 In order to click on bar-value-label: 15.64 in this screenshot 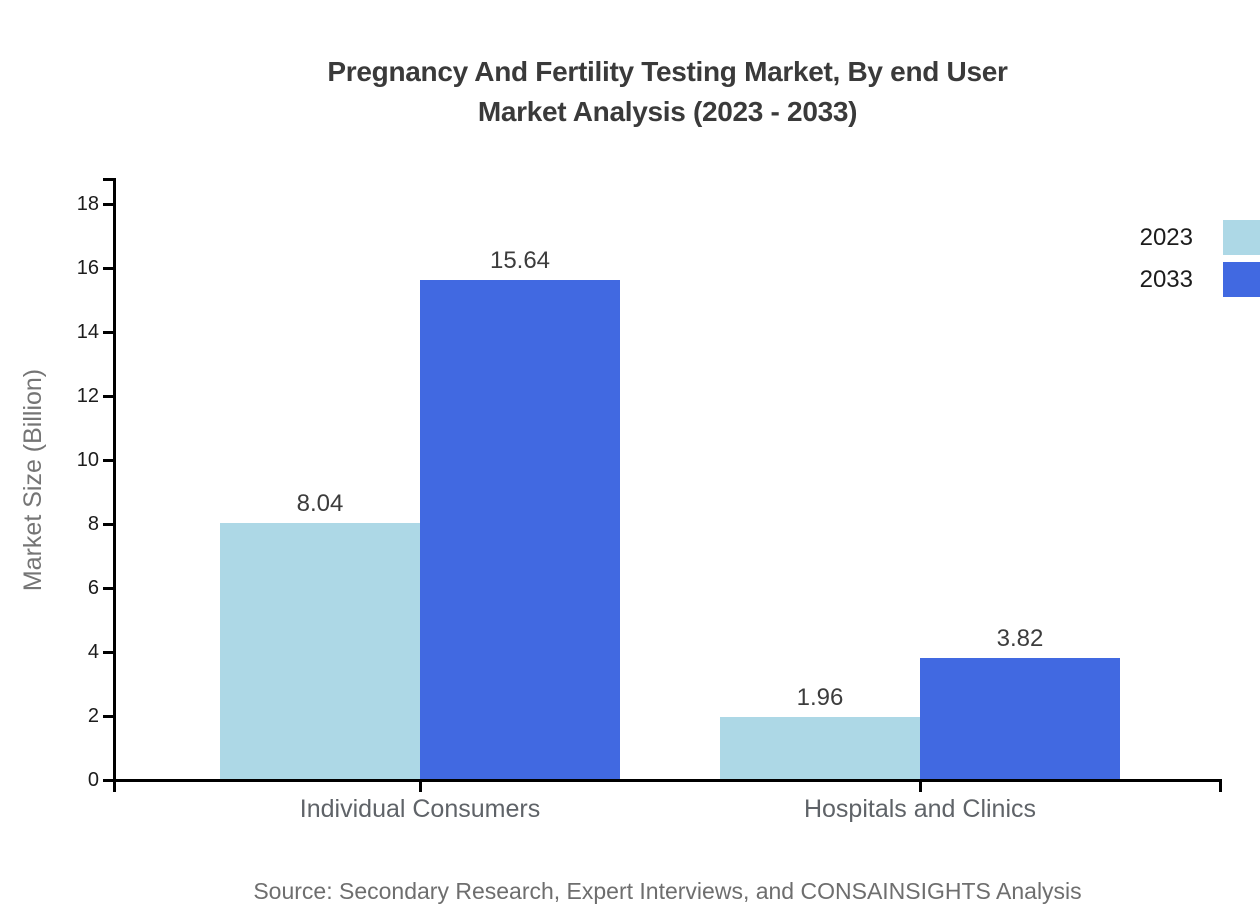, I will do `click(520, 260)`.